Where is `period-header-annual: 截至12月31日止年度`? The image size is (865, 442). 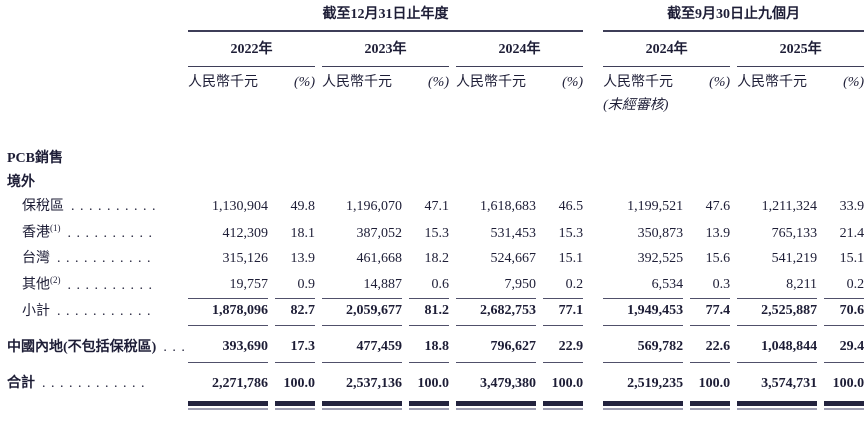 period-header-annual: 截至12月31日止年度 is located at coordinates (386, 17).